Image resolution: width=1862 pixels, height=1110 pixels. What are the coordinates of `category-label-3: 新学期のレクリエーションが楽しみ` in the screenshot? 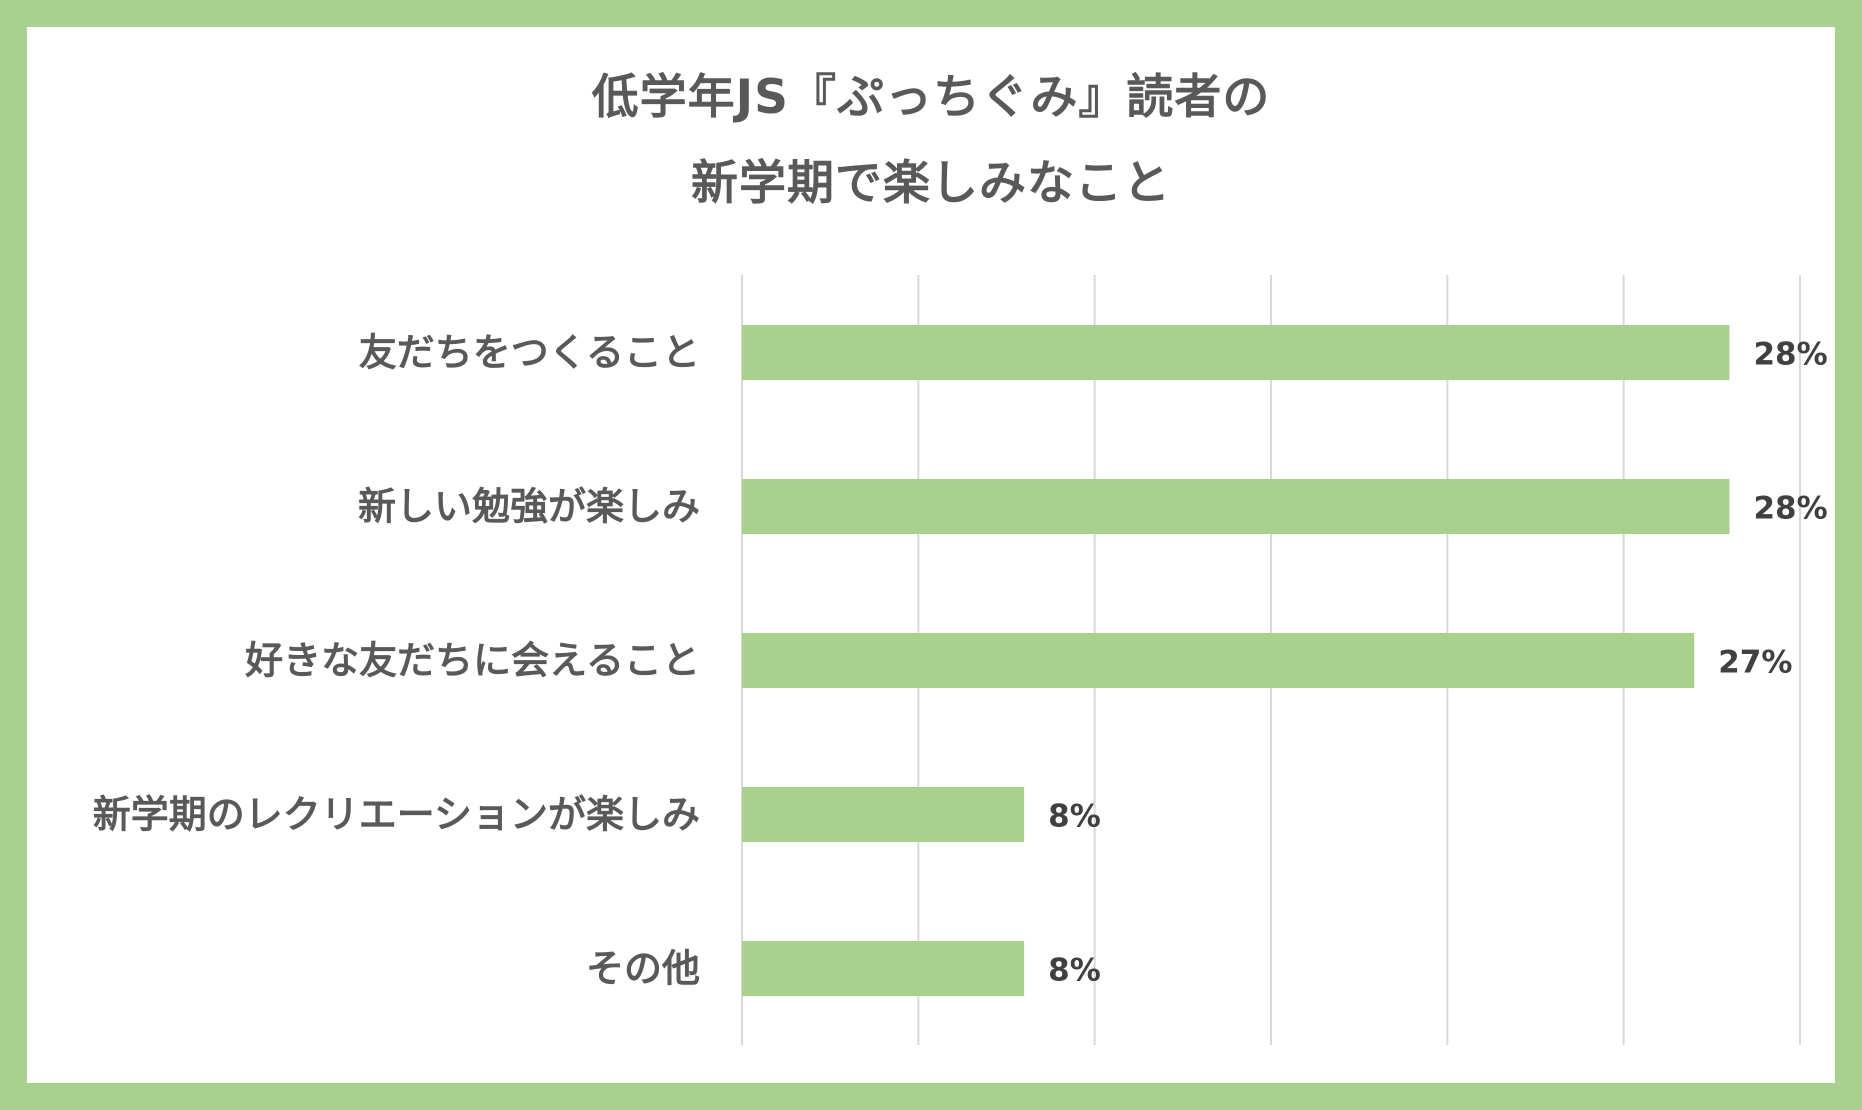 It's located at (396, 815).